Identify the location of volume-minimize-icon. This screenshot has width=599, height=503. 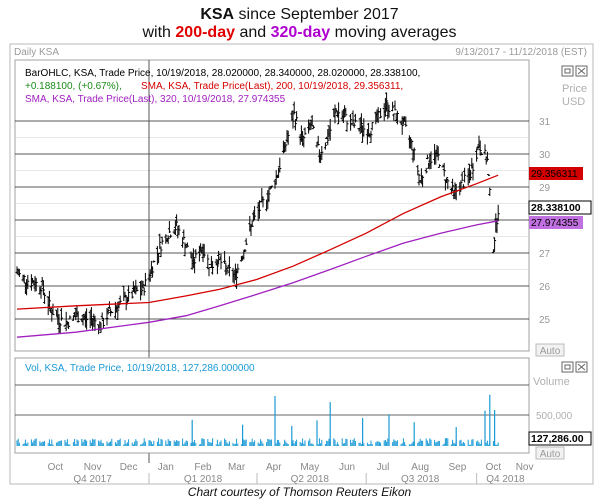
(567, 367).